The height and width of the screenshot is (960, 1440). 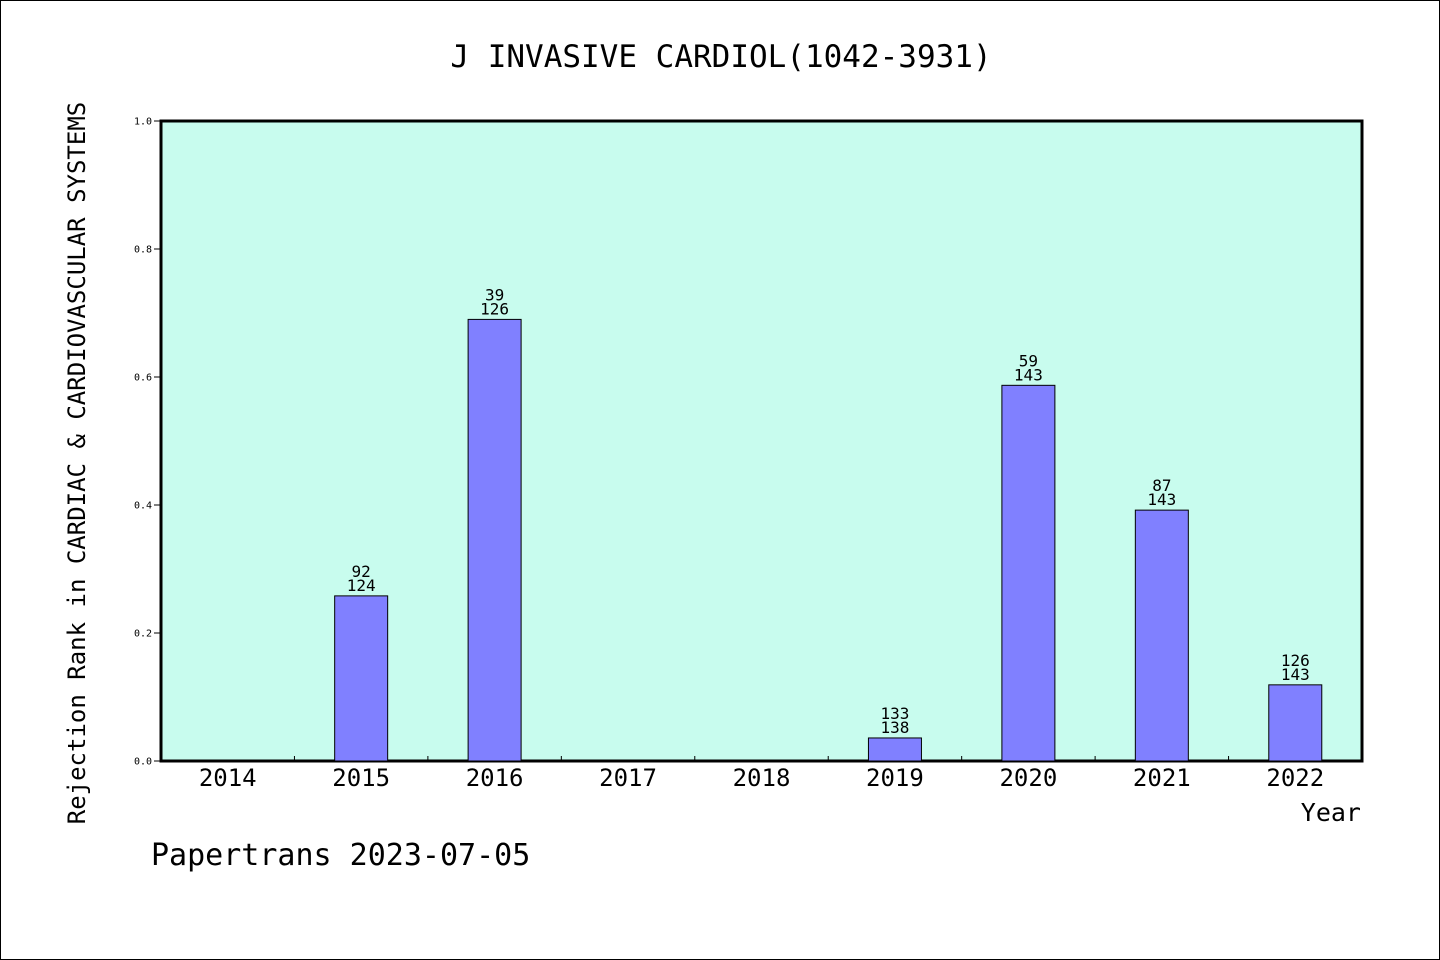 What do you see at coordinates (361, 778) in the screenshot?
I see `x-tick-label-2015: 2015` at bounding box center [361, 778].